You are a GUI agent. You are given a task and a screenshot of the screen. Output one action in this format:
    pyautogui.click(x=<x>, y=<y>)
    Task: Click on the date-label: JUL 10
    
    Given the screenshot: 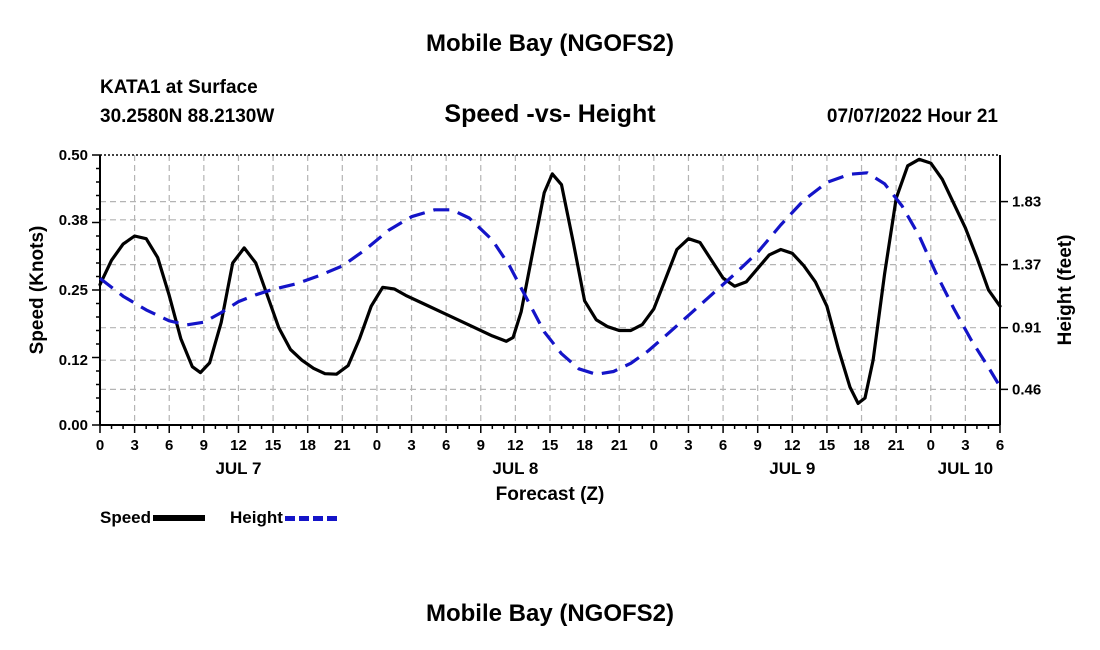 What is the action you would take?
    pyautogui.click(x=965, y=468)
    